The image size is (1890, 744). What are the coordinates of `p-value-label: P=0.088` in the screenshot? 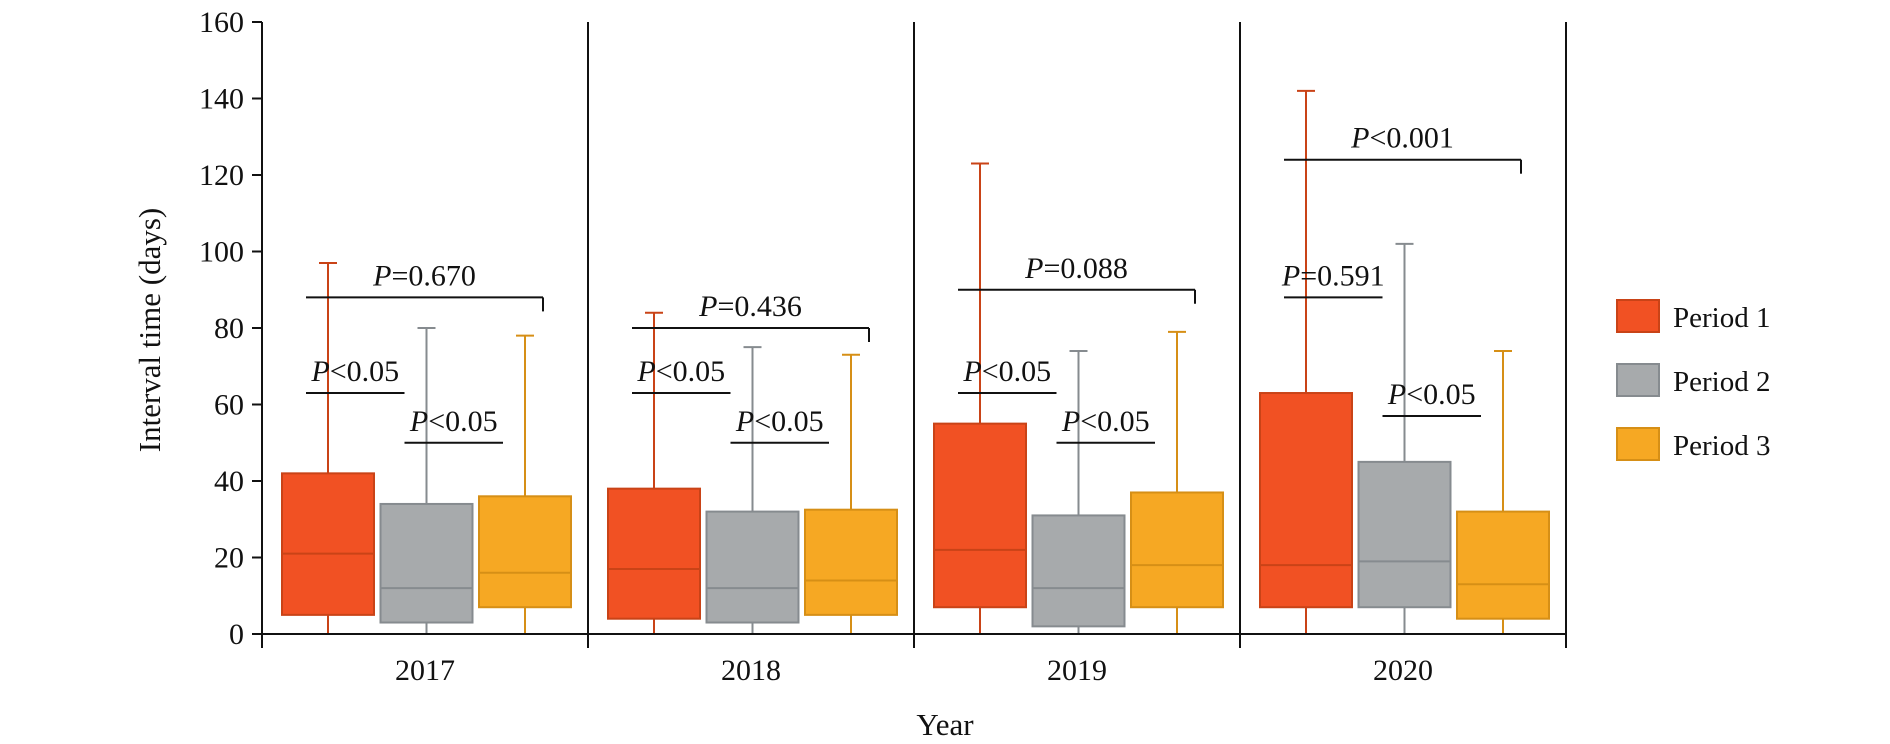 It's located at (1076, 268).